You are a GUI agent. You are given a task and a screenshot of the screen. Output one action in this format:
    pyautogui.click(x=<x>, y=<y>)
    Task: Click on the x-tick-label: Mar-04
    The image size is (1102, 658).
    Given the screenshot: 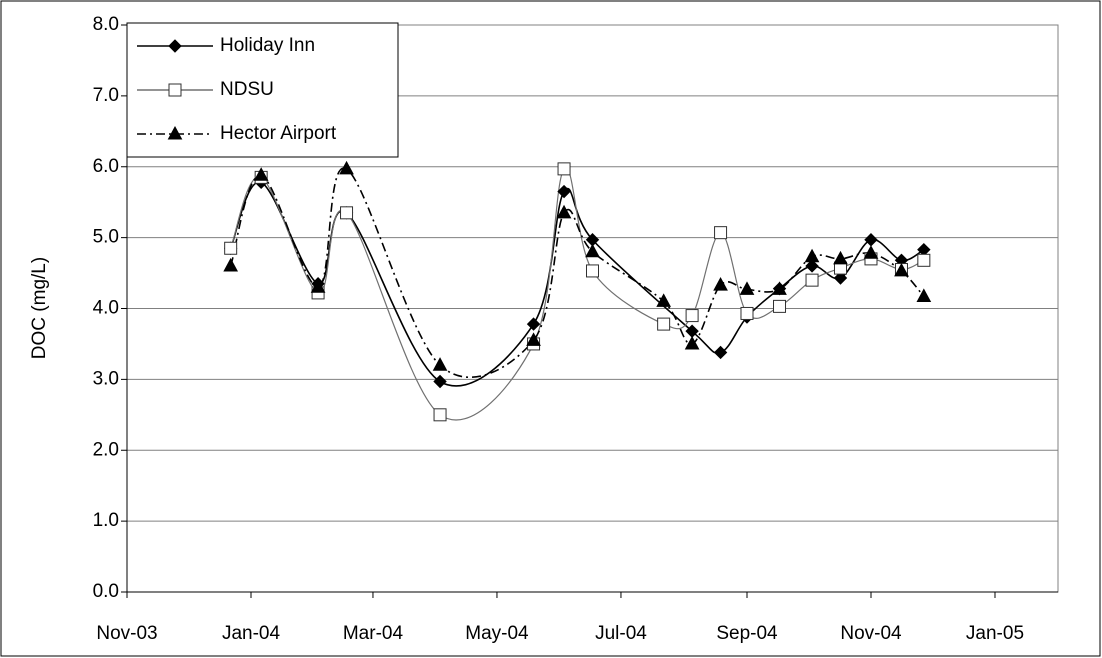 What is the action you would take?
    pyautogui.click(x=373, y=633)
    